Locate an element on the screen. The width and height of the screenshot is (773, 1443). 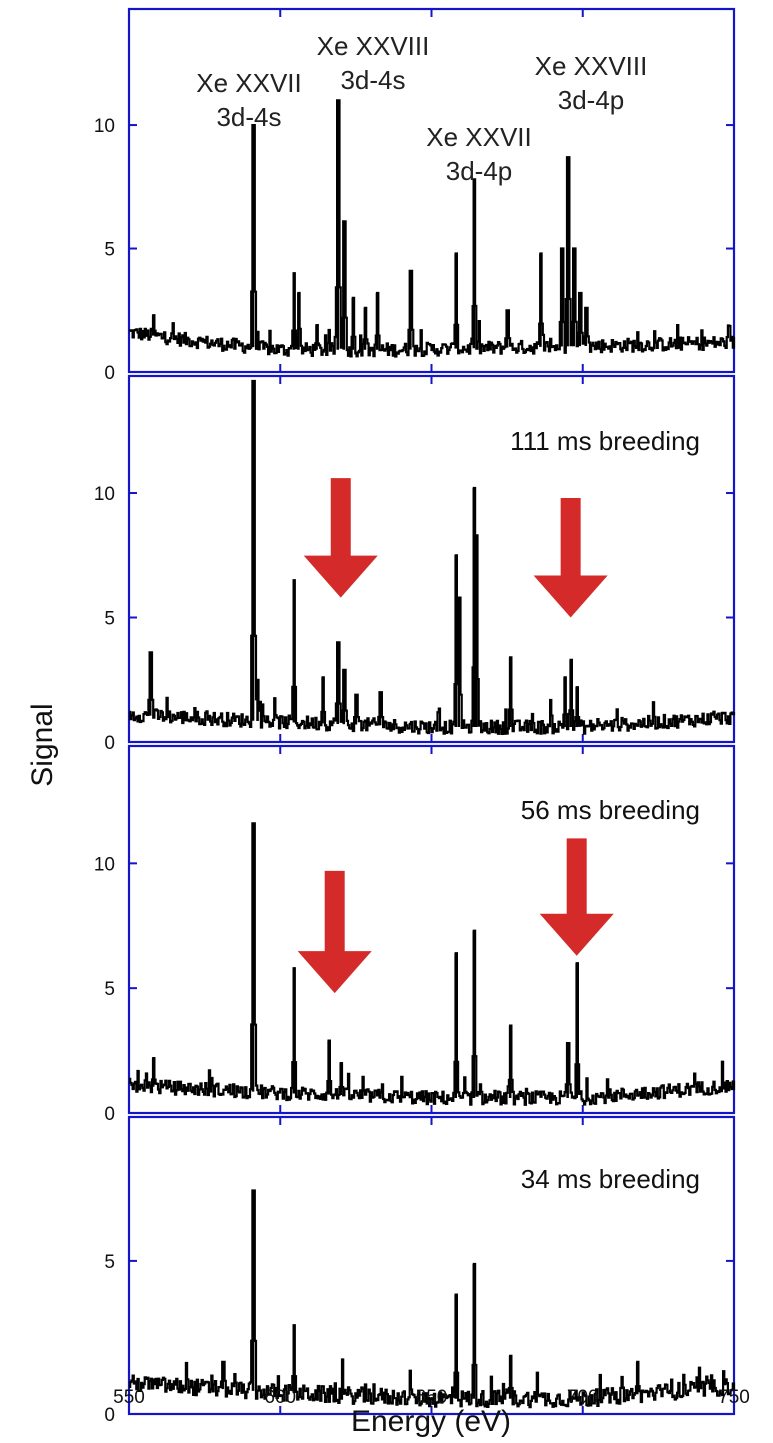
panel-label: 34 ms breeding is located at coordinates (610, 1179).